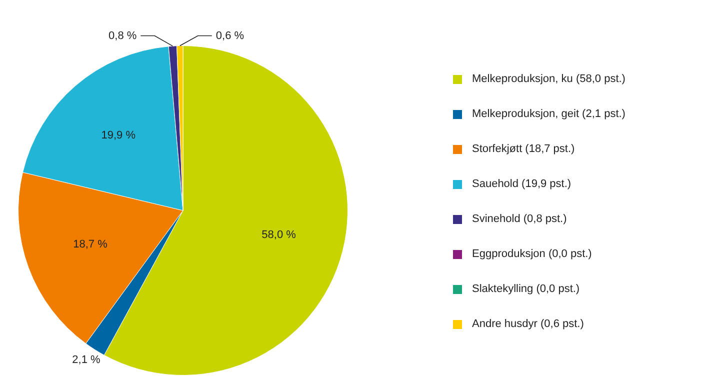 The height and width of the screenshot is (383, 719). What do you see at coordinates (279, 234) in the screenshot?
I see `data-label: 58,0 %` at bounding box center [279, 234].